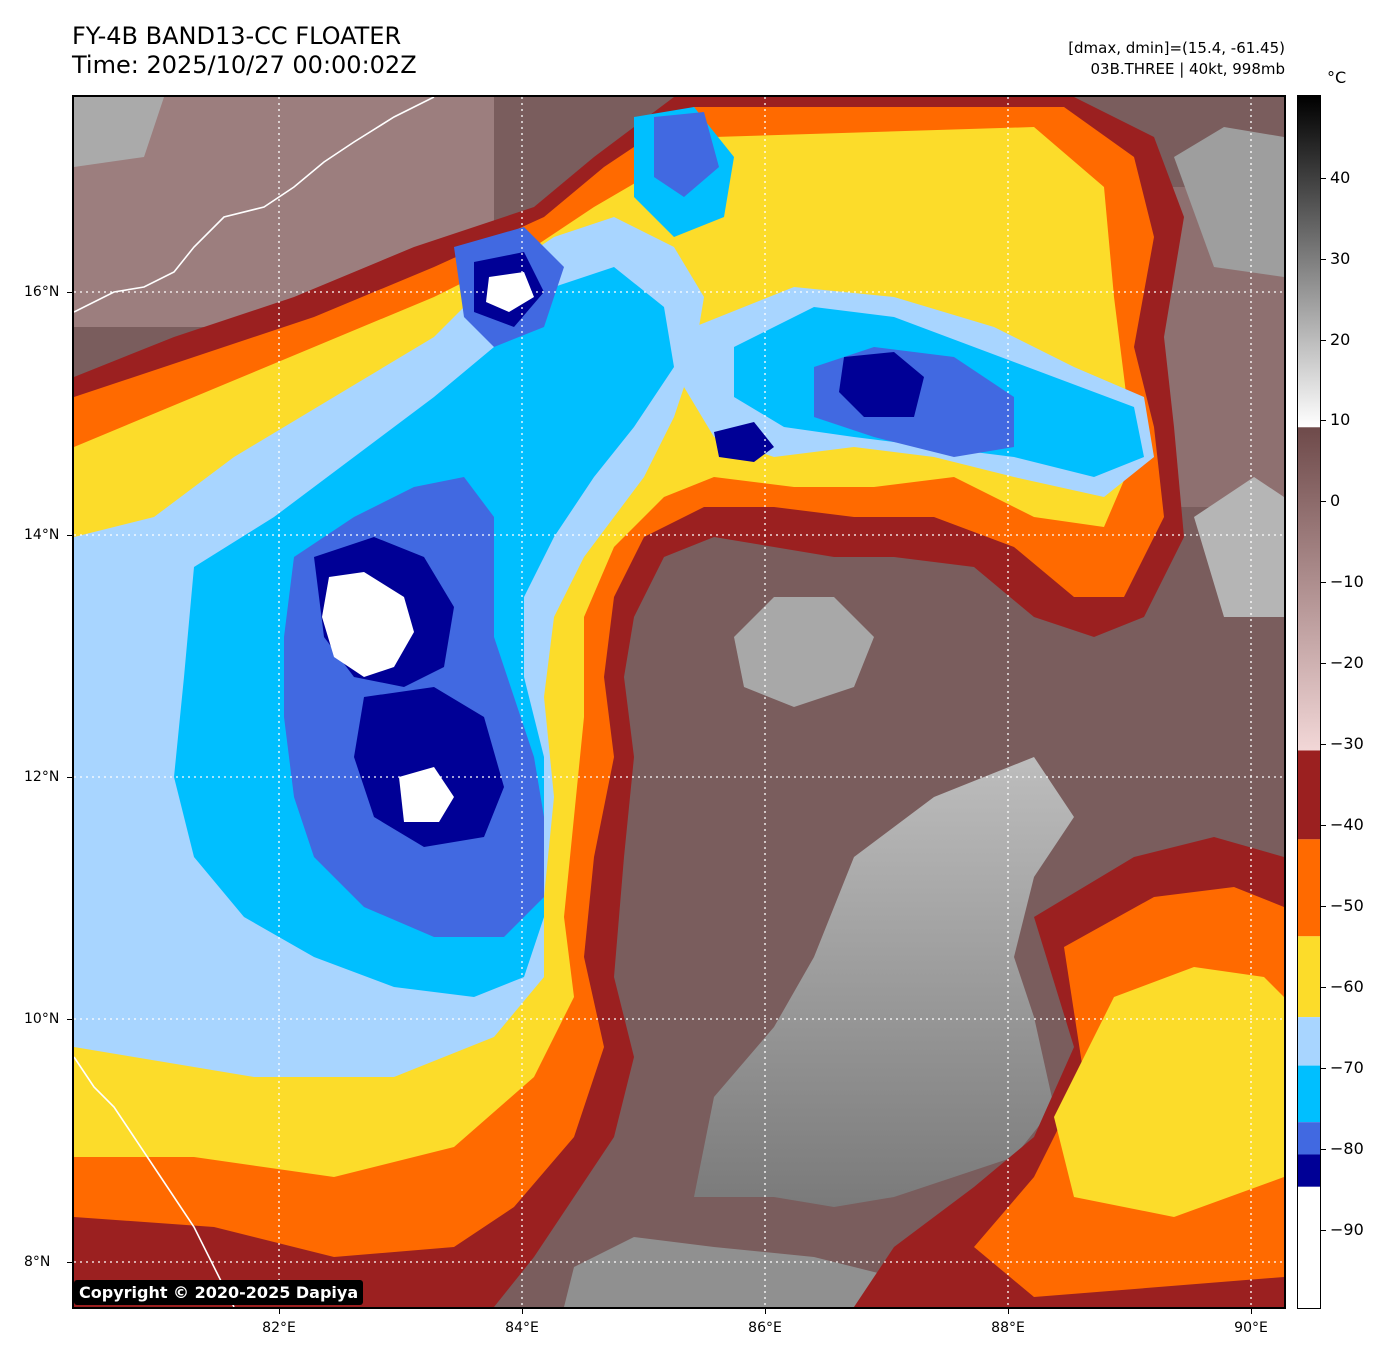 Image resolution: width=1390 pixels, height=1359 pixels. What do you see at coordinates (1169, 1092) in the screenshot?
I see `cloud-yellow-se` at bounding box center [1169, 1092].